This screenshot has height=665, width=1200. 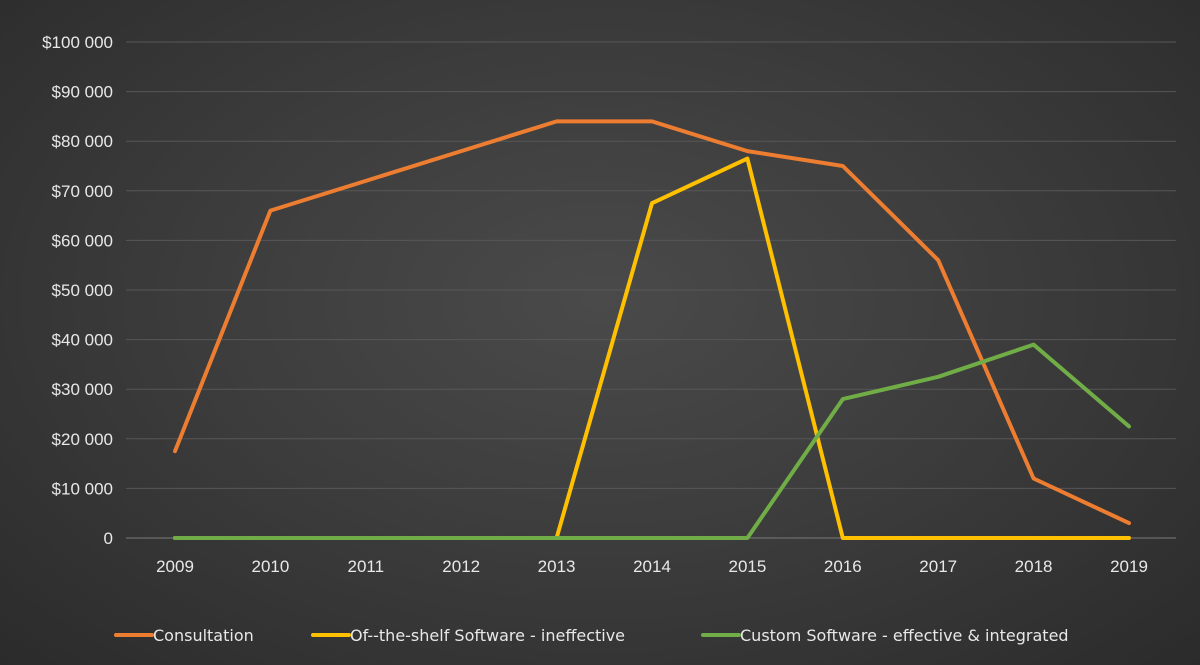 What do you see at coordinates (747, 566) in the screenshot?
I see `x-tick-label: 2015` at bounding box center [747, 566].